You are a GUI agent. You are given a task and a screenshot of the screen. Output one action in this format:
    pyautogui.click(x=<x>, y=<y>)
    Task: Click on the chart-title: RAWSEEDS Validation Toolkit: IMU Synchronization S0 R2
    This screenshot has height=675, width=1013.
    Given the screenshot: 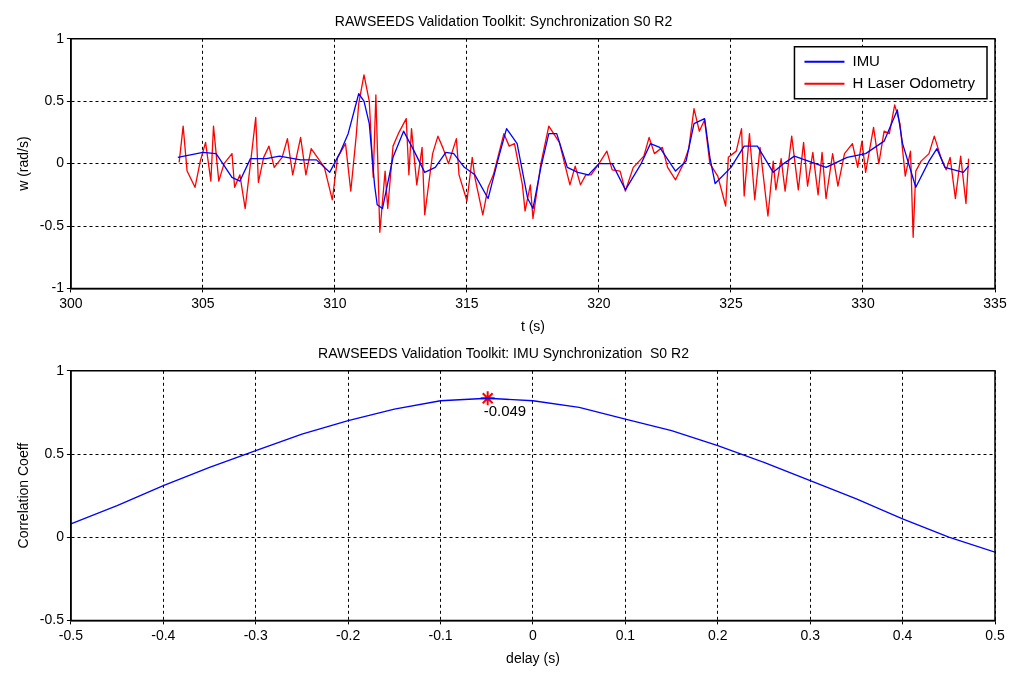 What is the action you would take?
    pyautogui.click(x=504, y=353)
    